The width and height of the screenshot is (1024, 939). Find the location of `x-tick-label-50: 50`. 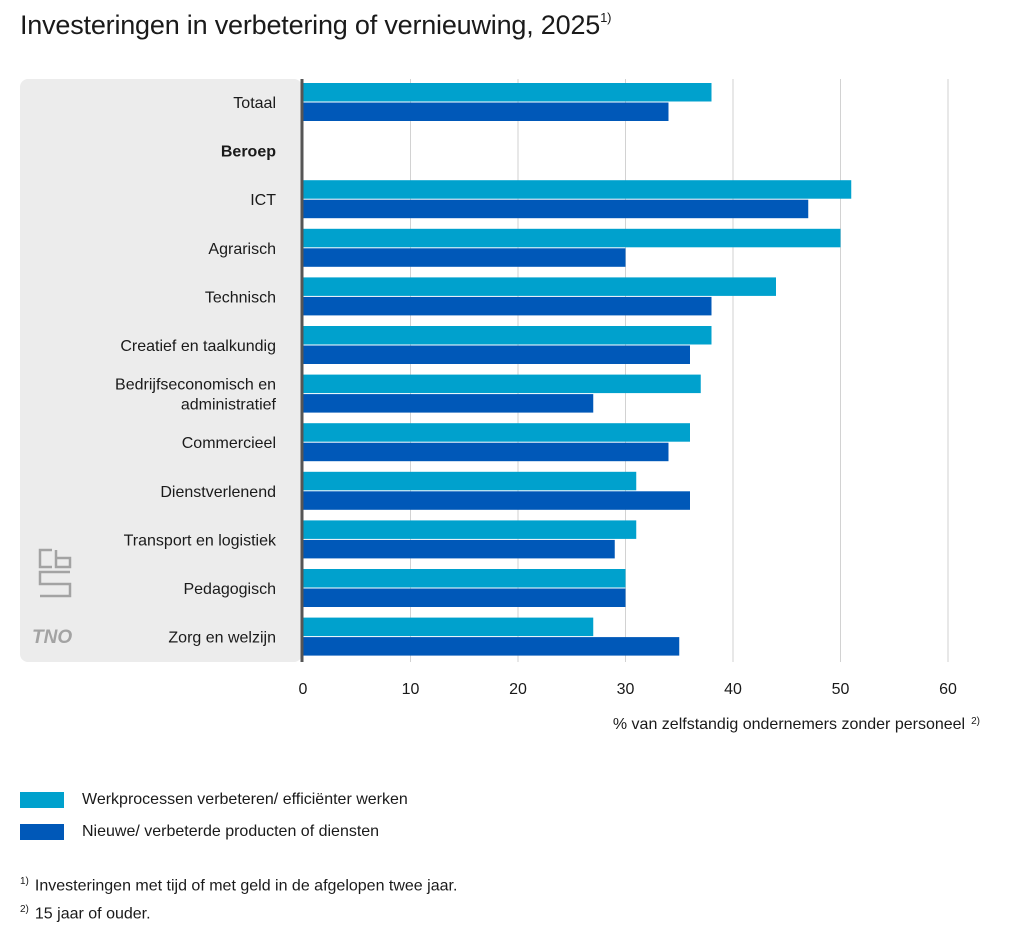

x-tick-label-50: 50 is located at coordinates (841, 689).